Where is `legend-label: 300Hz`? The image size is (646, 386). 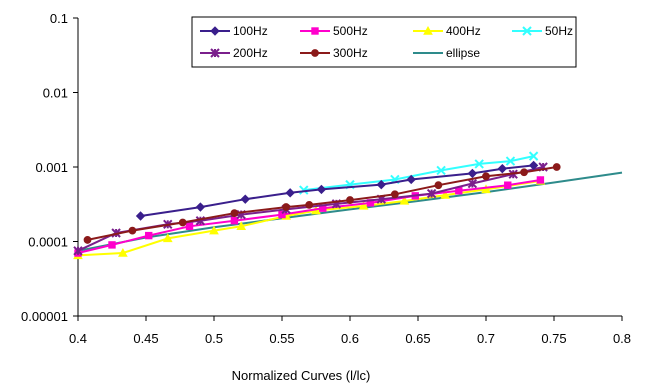
legend-label: 300Hz is located at coordinates (350, 53).